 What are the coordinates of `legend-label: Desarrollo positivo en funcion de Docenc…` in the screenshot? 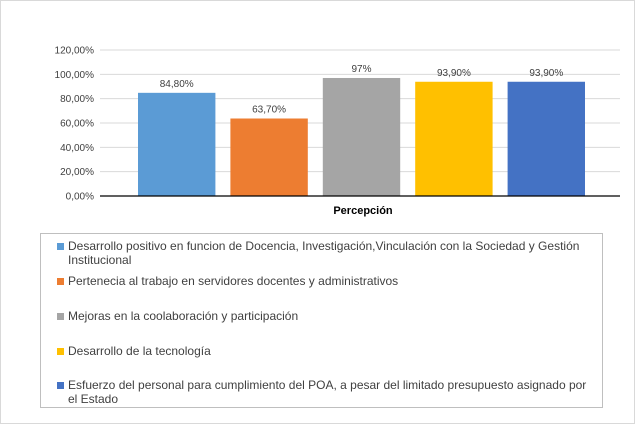 It's located at (324, 253).